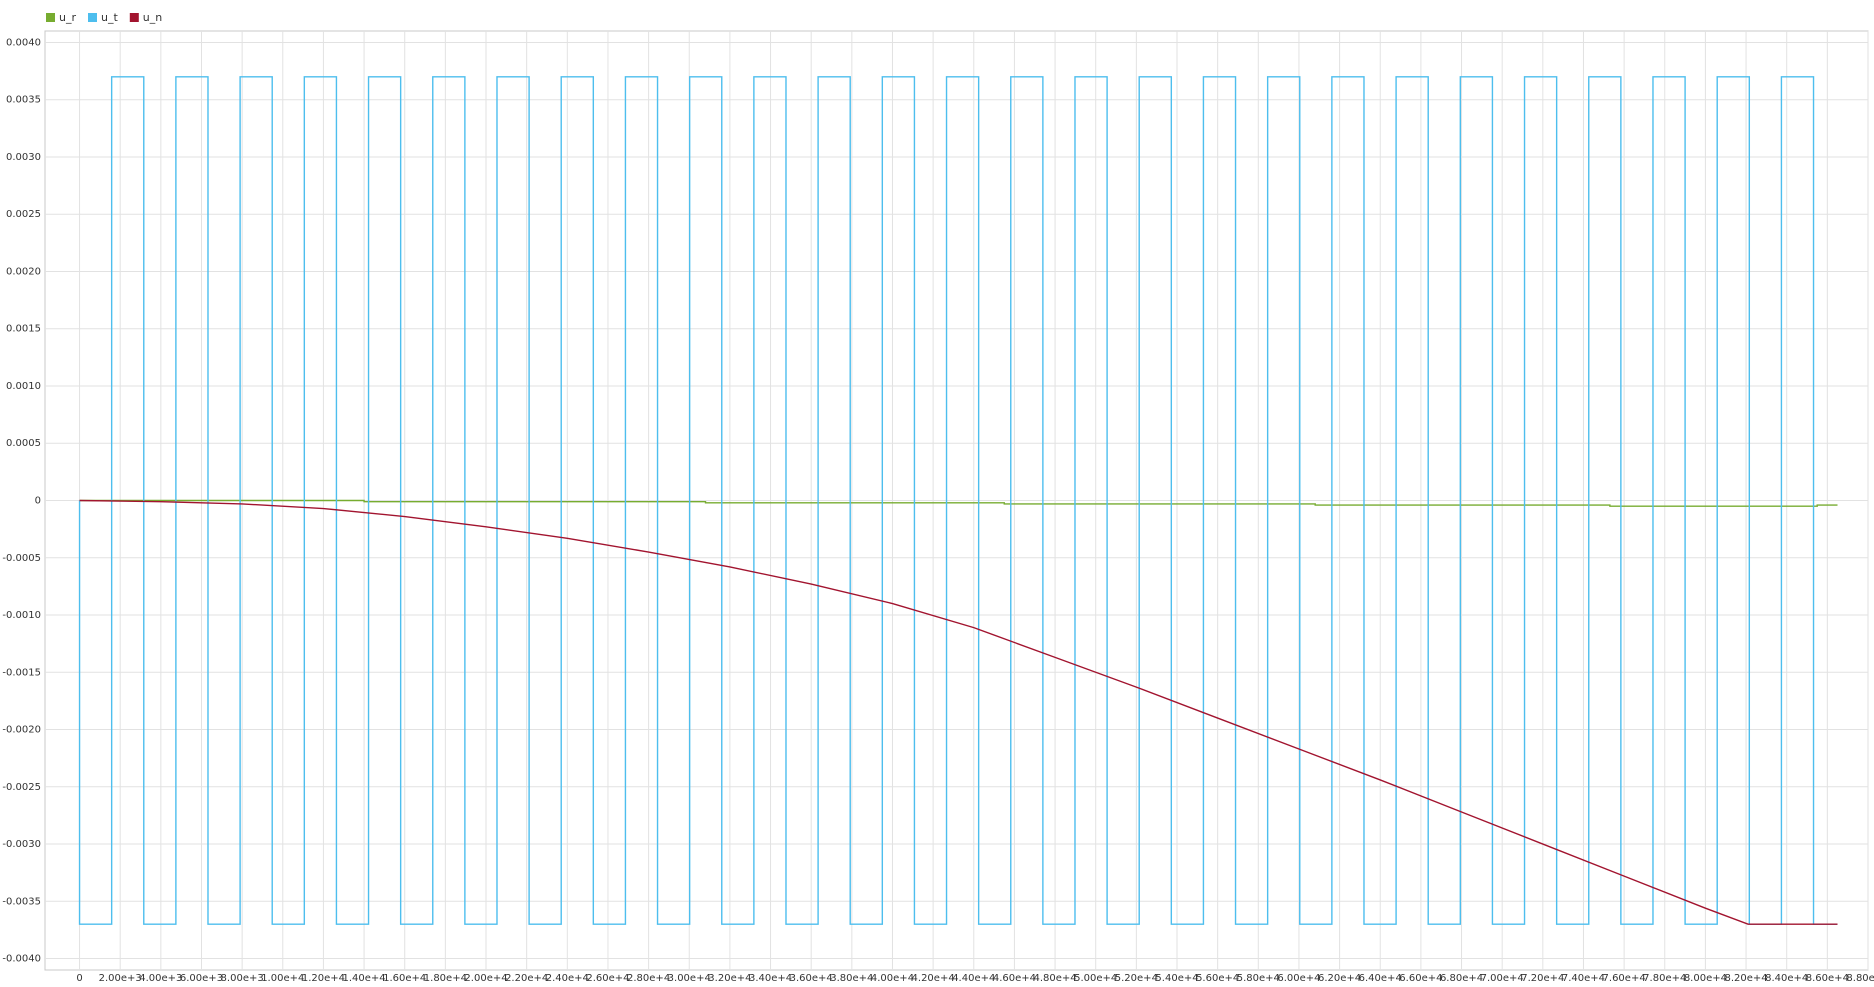  What do you see at coordinates (21, 901) in the screenshot?
I see `y-tick-label: -0.0035` at bounding box center [21, 901].